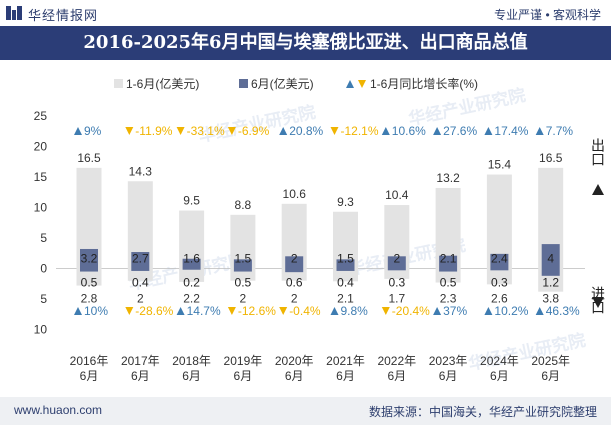 The height and width of the screenshot is (425, 611). What do you see at coordinates (448, 299) in the screenshot?
I see `label-import-cumulative: 2.3` at bounding box center [448, 299].